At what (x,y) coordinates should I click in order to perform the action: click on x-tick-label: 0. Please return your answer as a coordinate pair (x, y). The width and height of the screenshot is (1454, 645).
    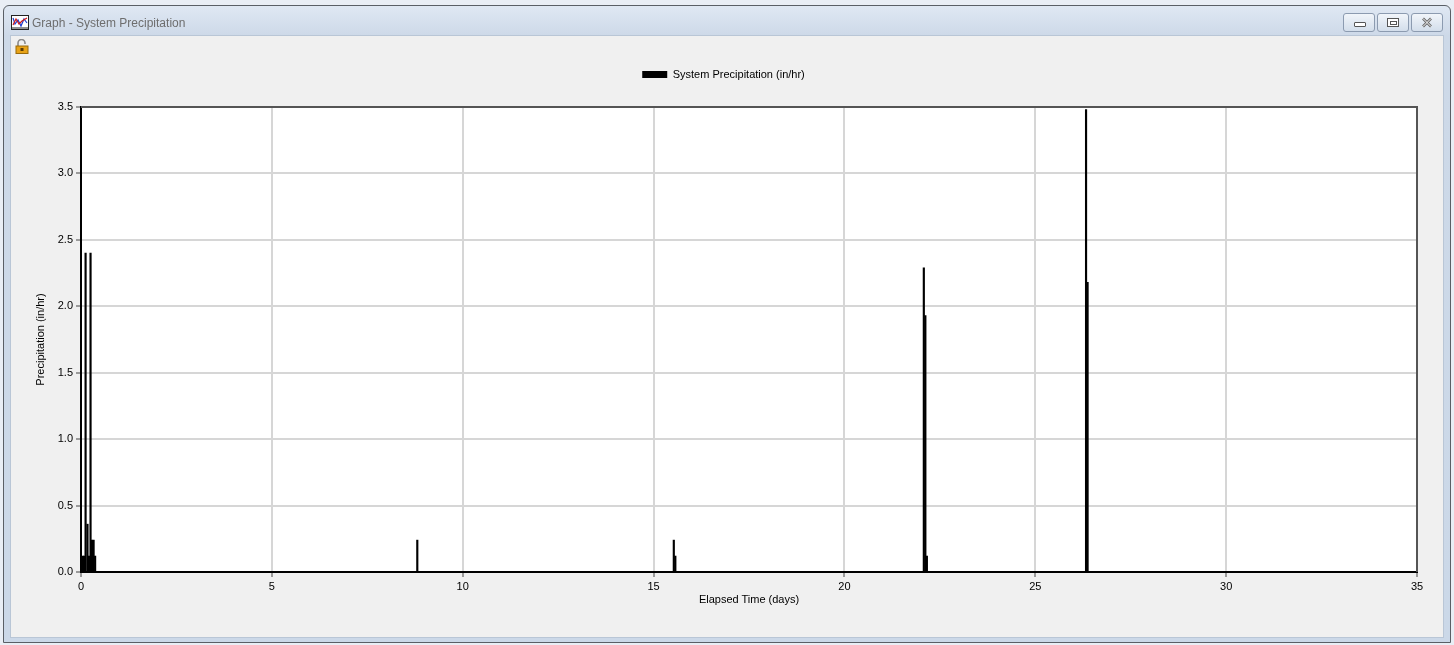
    Looking at the image, I should click on (81, 585).